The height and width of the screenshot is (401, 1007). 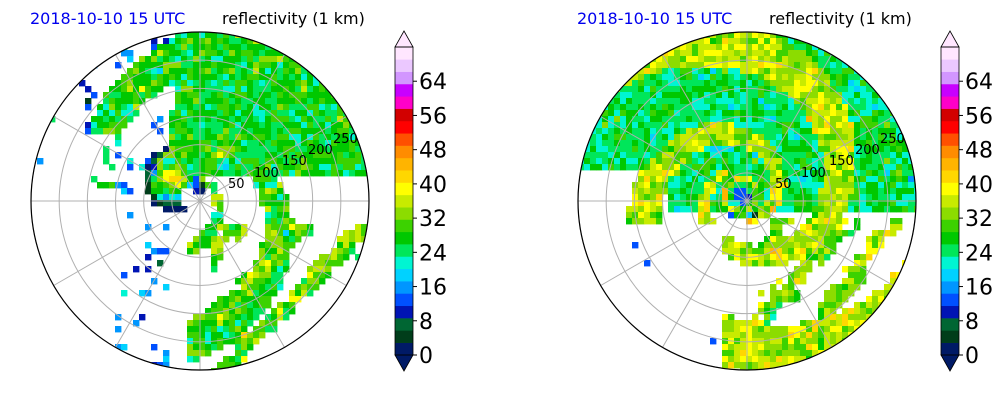 What do you see at coordinates (820, 243) in the screenshot?
I see `radial-spoke` at bounding box center [820, 243].